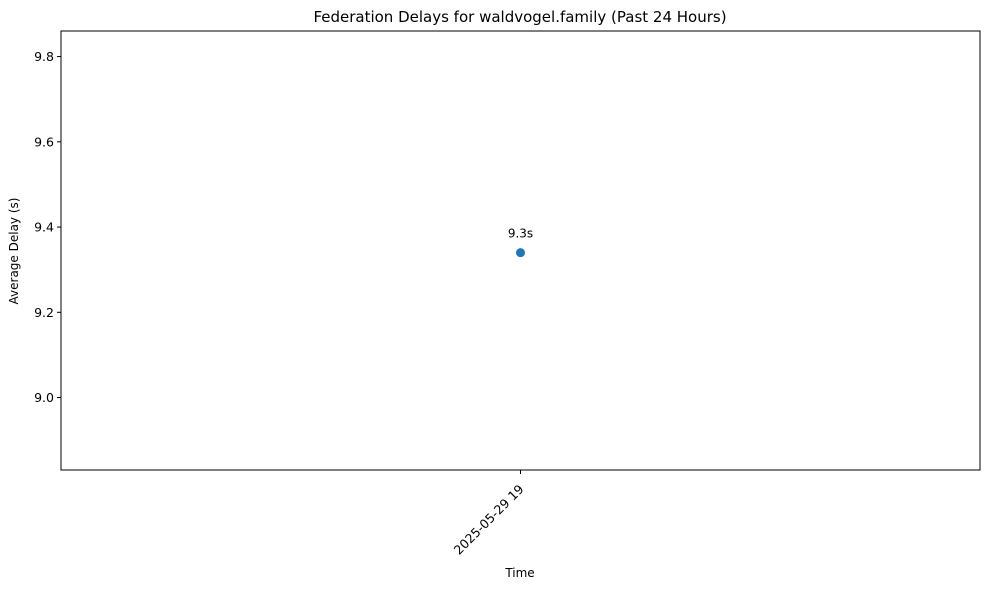 This screenshot has width=989, height=590. Describe the element at coordinates (44, 56) in the screenshot. I see `y-tick-label: 9.8` at that location.